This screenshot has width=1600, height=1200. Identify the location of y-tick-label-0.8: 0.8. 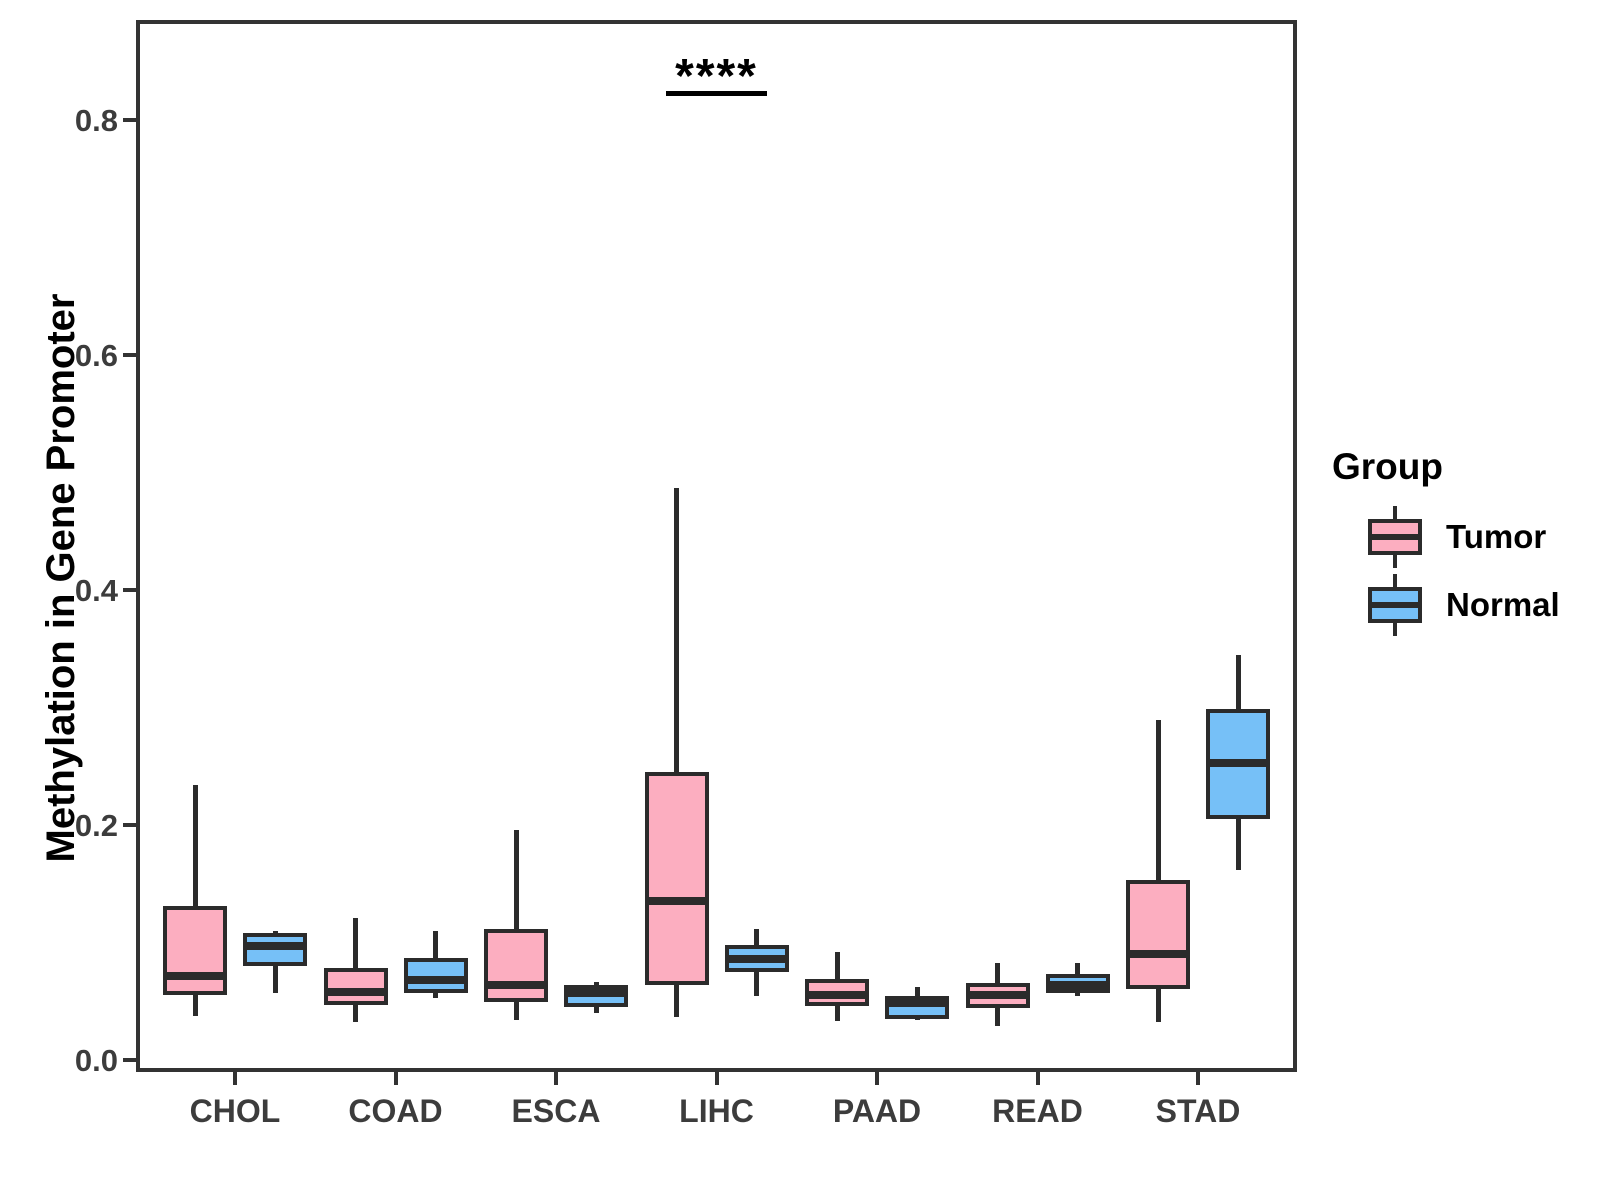
(96, 121).